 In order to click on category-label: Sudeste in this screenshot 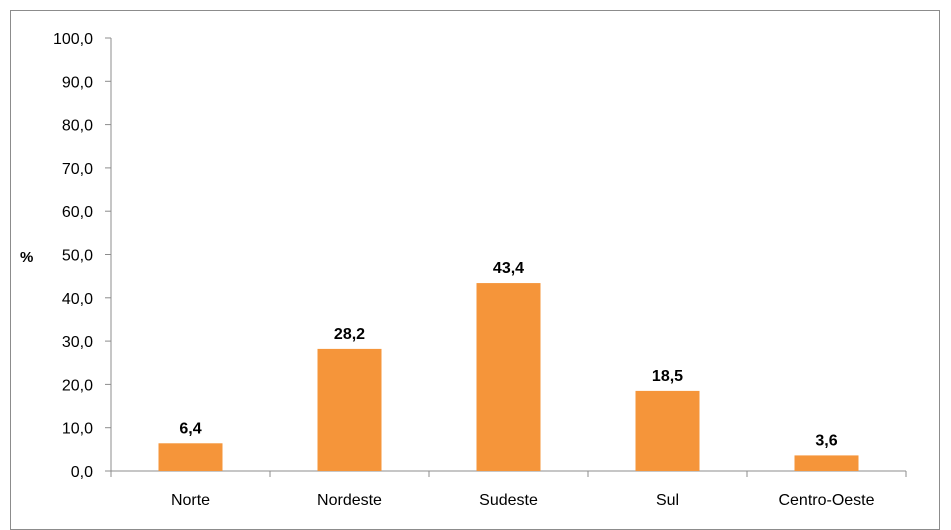, I will do `click(508, 500)`.